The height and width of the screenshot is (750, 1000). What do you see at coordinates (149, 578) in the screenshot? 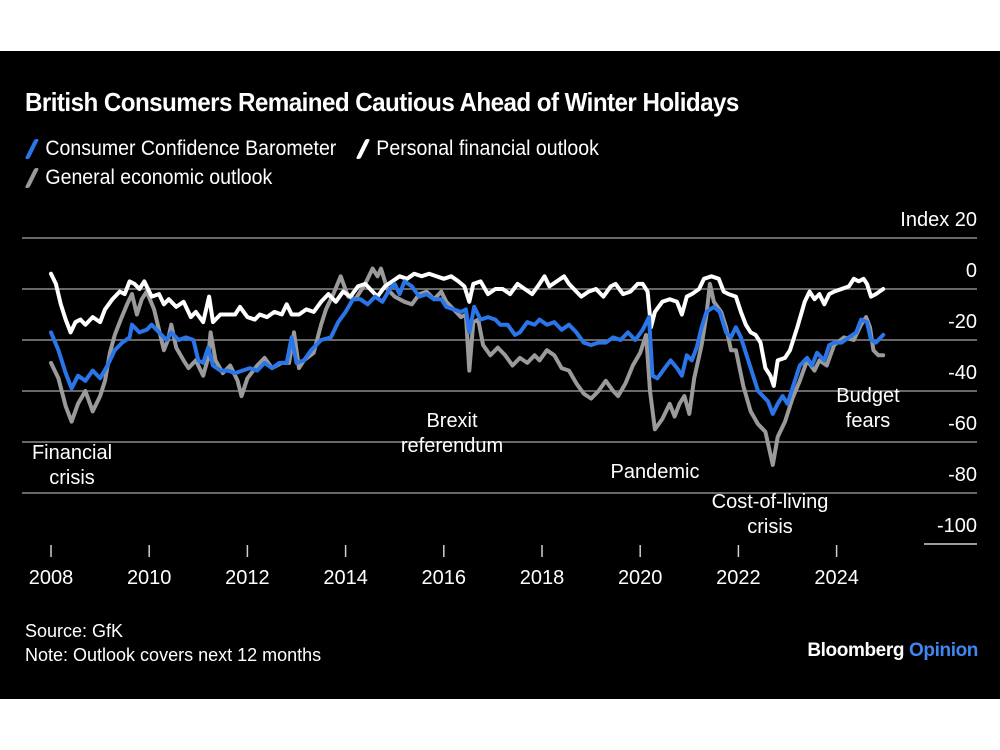
I see `x-tick-label: 2010` at bounding box center [149, 578].